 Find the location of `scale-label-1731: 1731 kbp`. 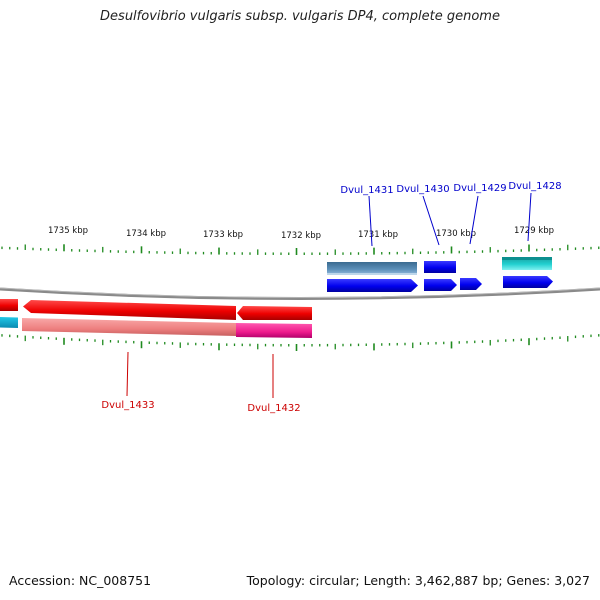

scale-label-1731: 1731 kbp is located at coordinates (378, 235).